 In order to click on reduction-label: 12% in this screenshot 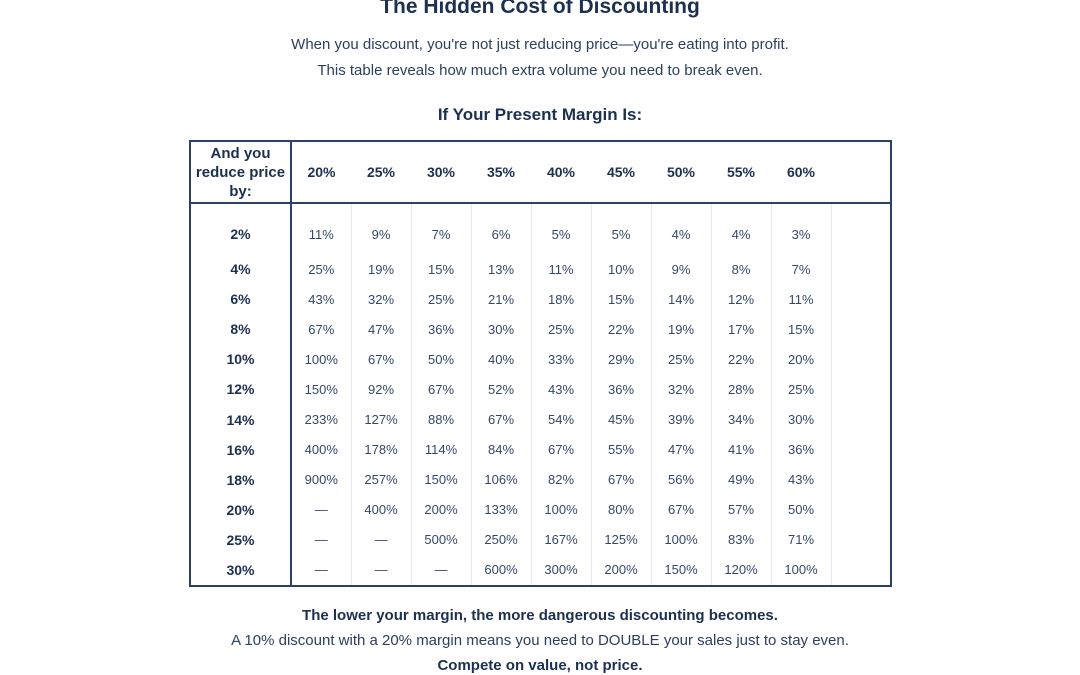, I will do `click(241, 389)`.